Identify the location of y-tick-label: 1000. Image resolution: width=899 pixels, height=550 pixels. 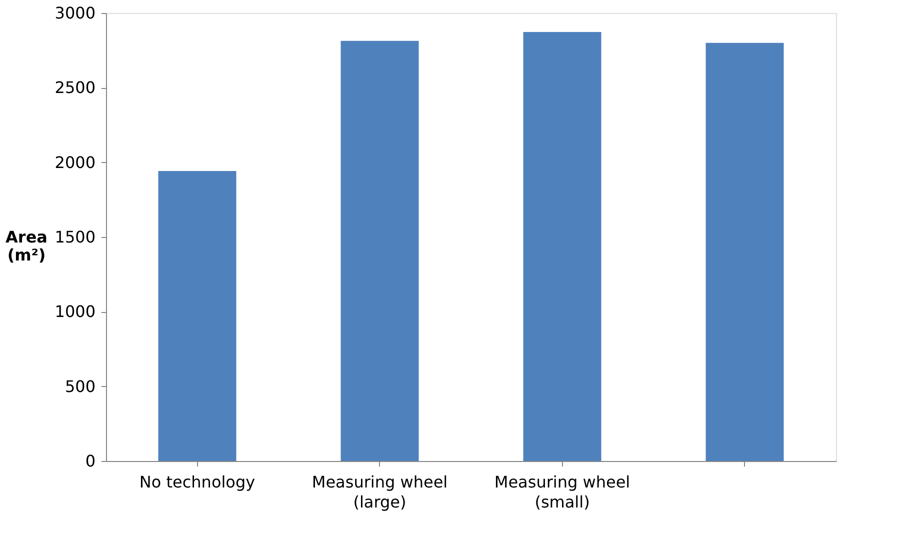
(75, 312).